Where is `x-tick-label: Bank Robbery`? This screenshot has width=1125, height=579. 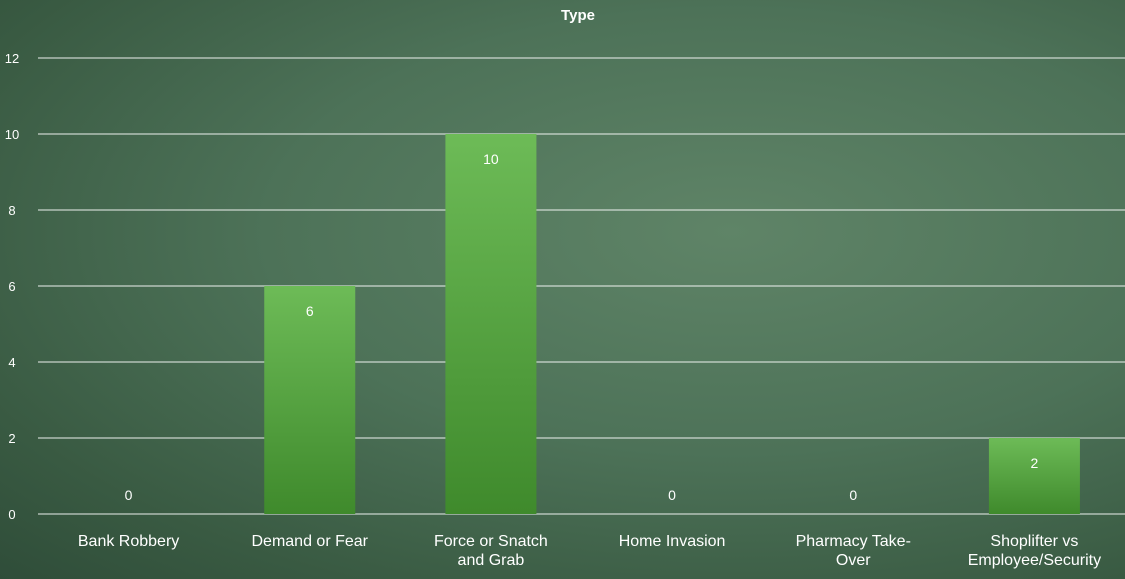
x-tick-label: Bank Robbery is located at coordinates (128, 541).